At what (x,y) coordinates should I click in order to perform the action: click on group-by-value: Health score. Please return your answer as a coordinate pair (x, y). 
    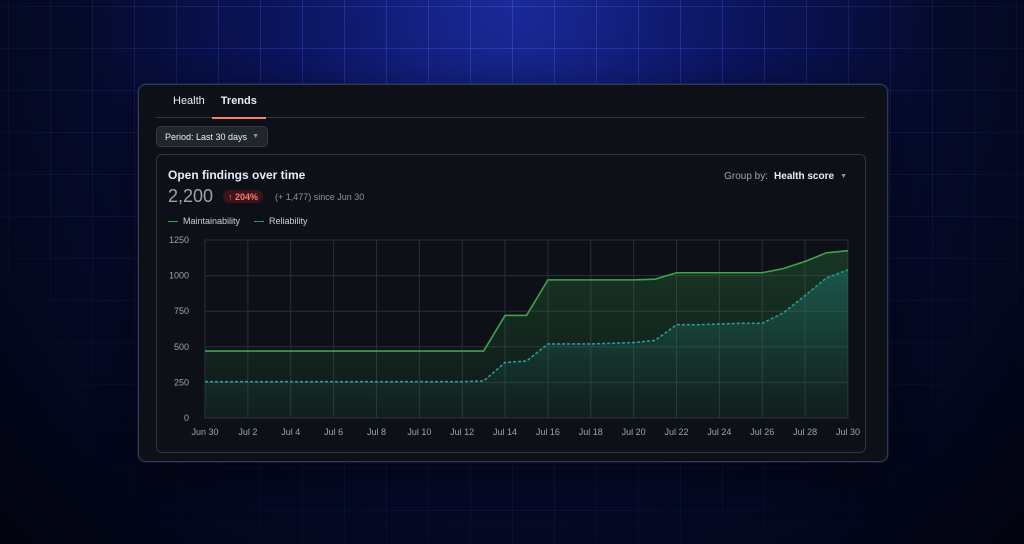
    Looking at the image, I should click on (804, 176).